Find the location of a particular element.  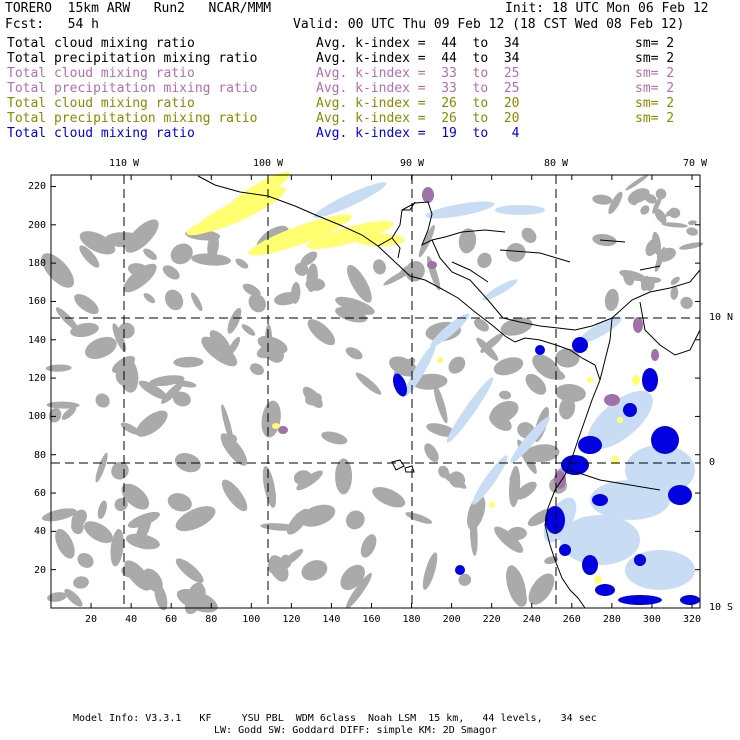

coastline-caribbean is located at coordinates (522, 285).